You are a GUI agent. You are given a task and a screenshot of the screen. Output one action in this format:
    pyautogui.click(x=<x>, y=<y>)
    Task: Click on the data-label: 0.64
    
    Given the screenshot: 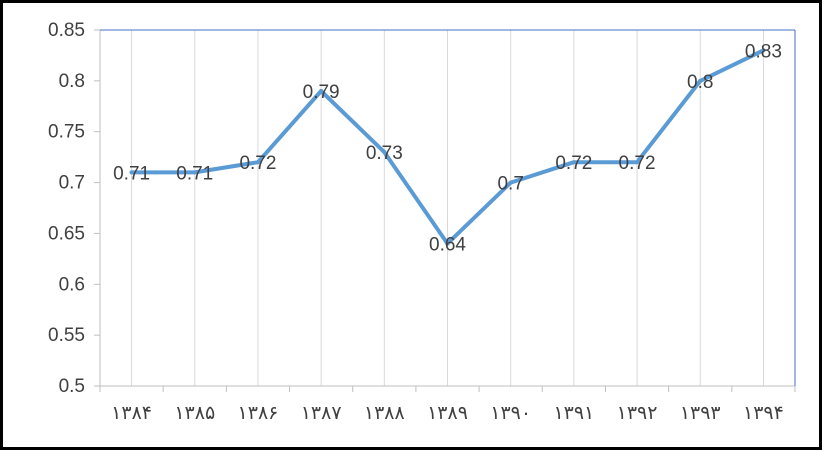 What is the action you would take?
    pyautogui.click(x=447, y=245)
    